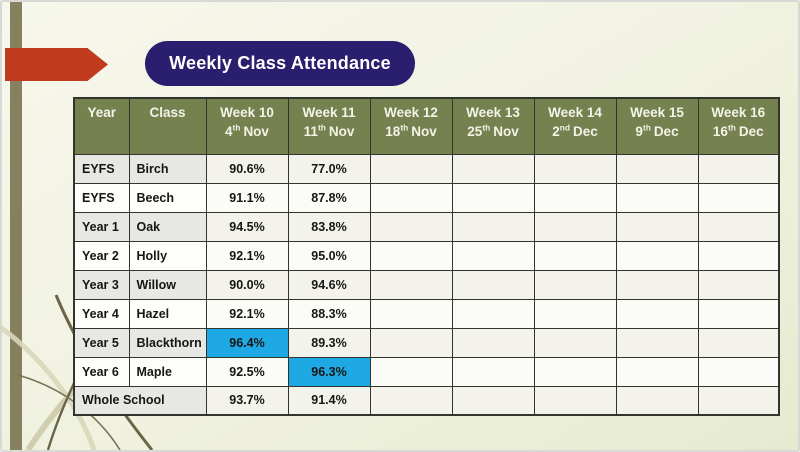  I want to click on week10-cell: 90.0%, so click(247, 284).